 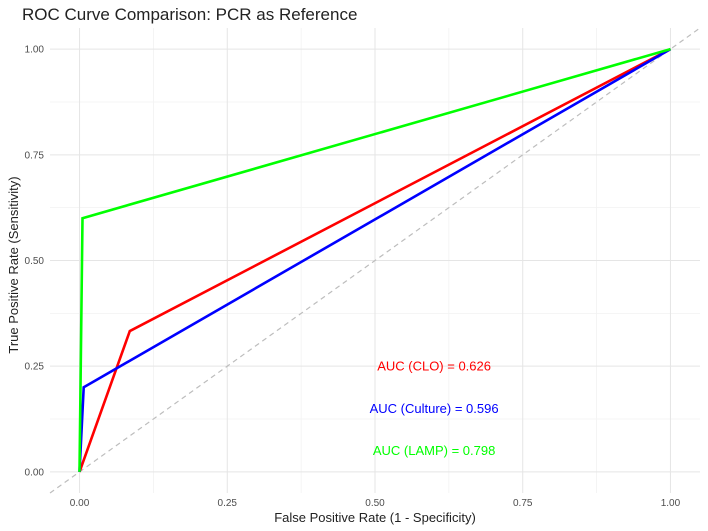 I want to click on x-tick-label: 0.75, so click(x=523, y=503).